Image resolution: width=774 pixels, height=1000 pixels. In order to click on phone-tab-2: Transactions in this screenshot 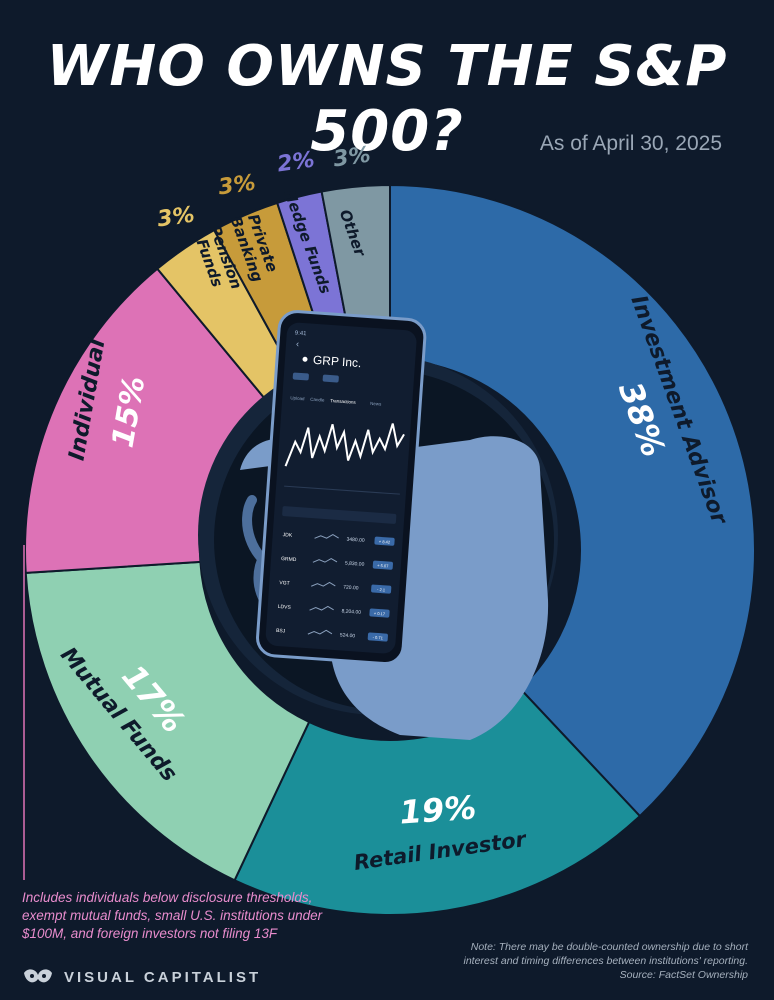, I will do `click(343, 401)`.